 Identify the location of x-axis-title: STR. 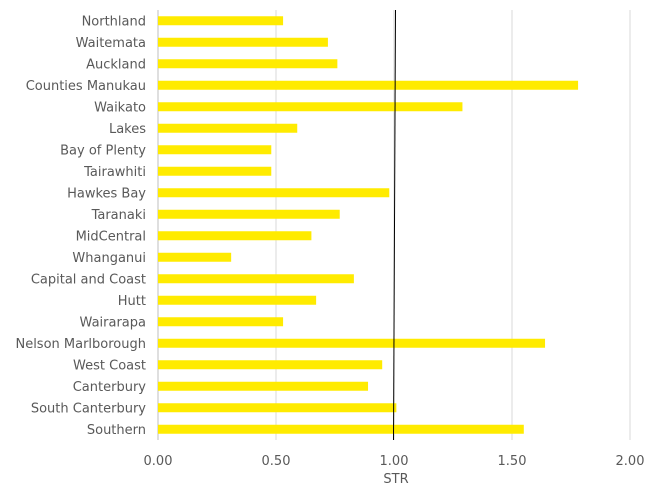
(395, 479).